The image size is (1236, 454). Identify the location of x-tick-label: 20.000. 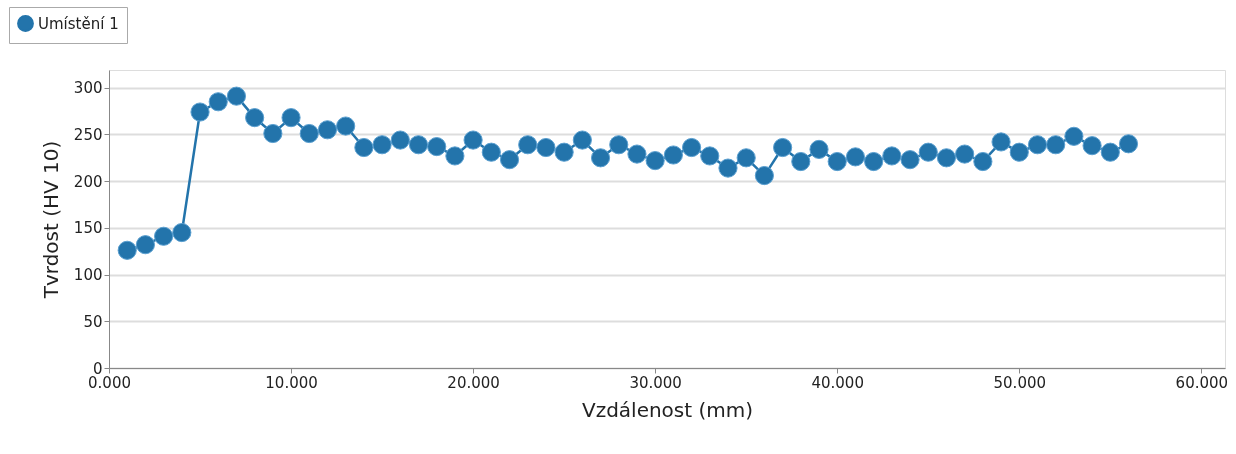
(473, 382).